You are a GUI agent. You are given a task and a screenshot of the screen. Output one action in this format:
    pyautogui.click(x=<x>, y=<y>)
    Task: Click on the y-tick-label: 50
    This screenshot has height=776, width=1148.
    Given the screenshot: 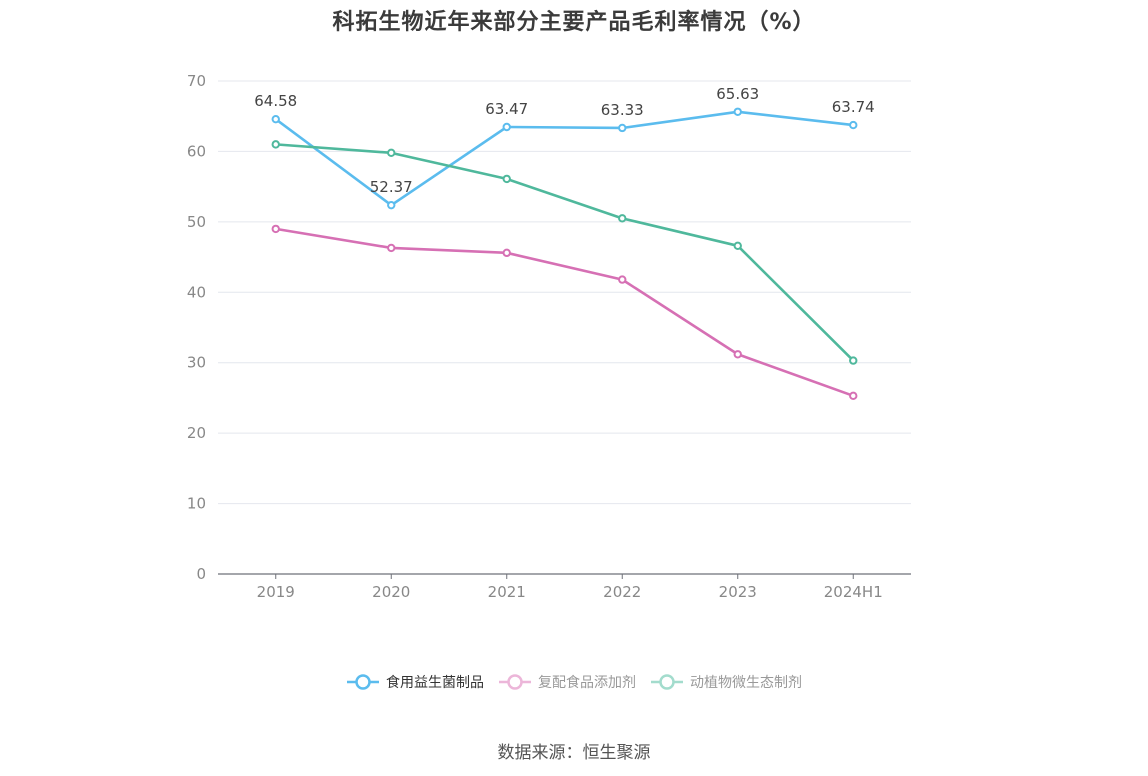 What is the action you would take?
    pyautogui.click(x=196, y=222)
    